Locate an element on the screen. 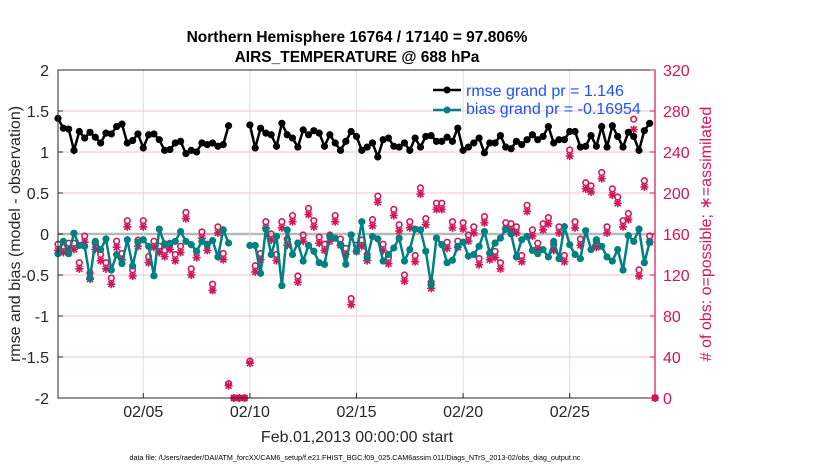  y-tick-label: 1 is located at coordinates (44, 153).